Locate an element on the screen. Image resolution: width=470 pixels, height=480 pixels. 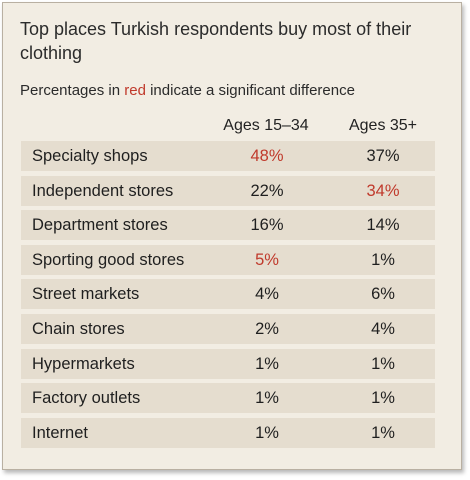
value-ages-35-plus: 14% is located at coordinates (383, 225).